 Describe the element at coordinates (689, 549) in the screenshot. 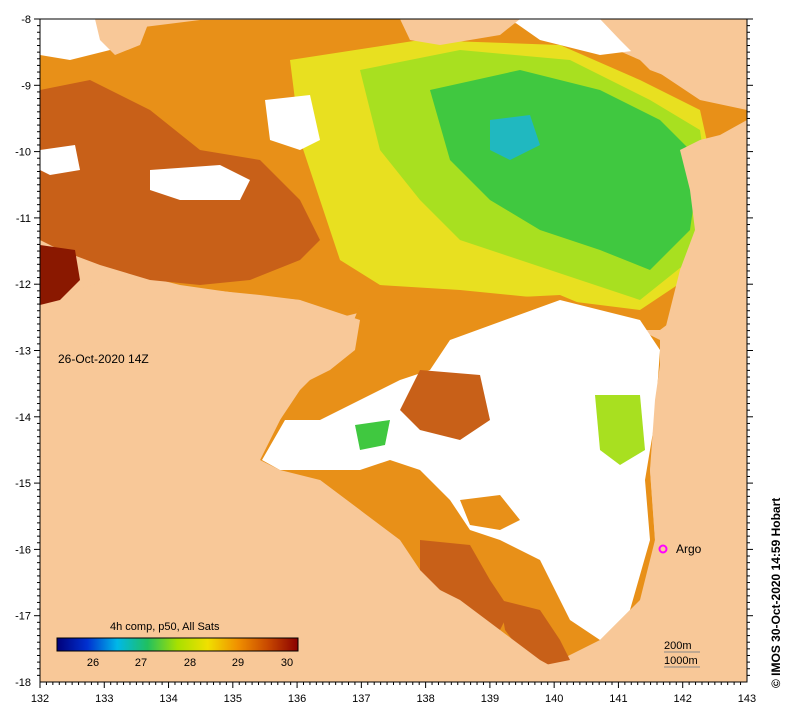

I see `argo-label: Argo` at that location.